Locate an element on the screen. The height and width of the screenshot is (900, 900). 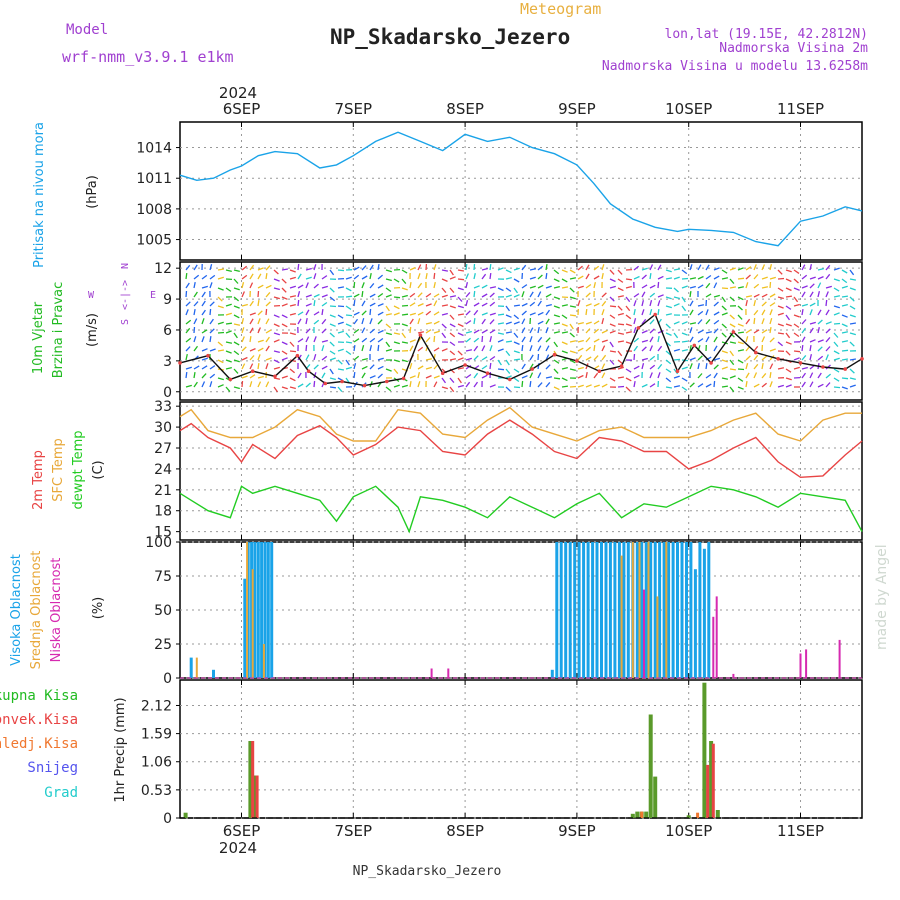
precip-snow-label: Snijeg is located at coordinates (52, 768).